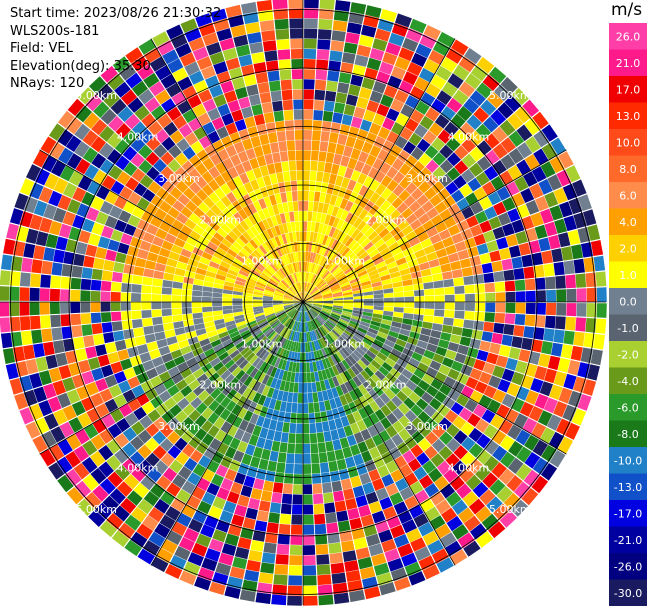 This screenshot has width=647, height=607. What do you see at coordinates (628, 89) in the screenshot?
I see `colorbar-tick-label: 17.0` at bounding box center [628, 89].